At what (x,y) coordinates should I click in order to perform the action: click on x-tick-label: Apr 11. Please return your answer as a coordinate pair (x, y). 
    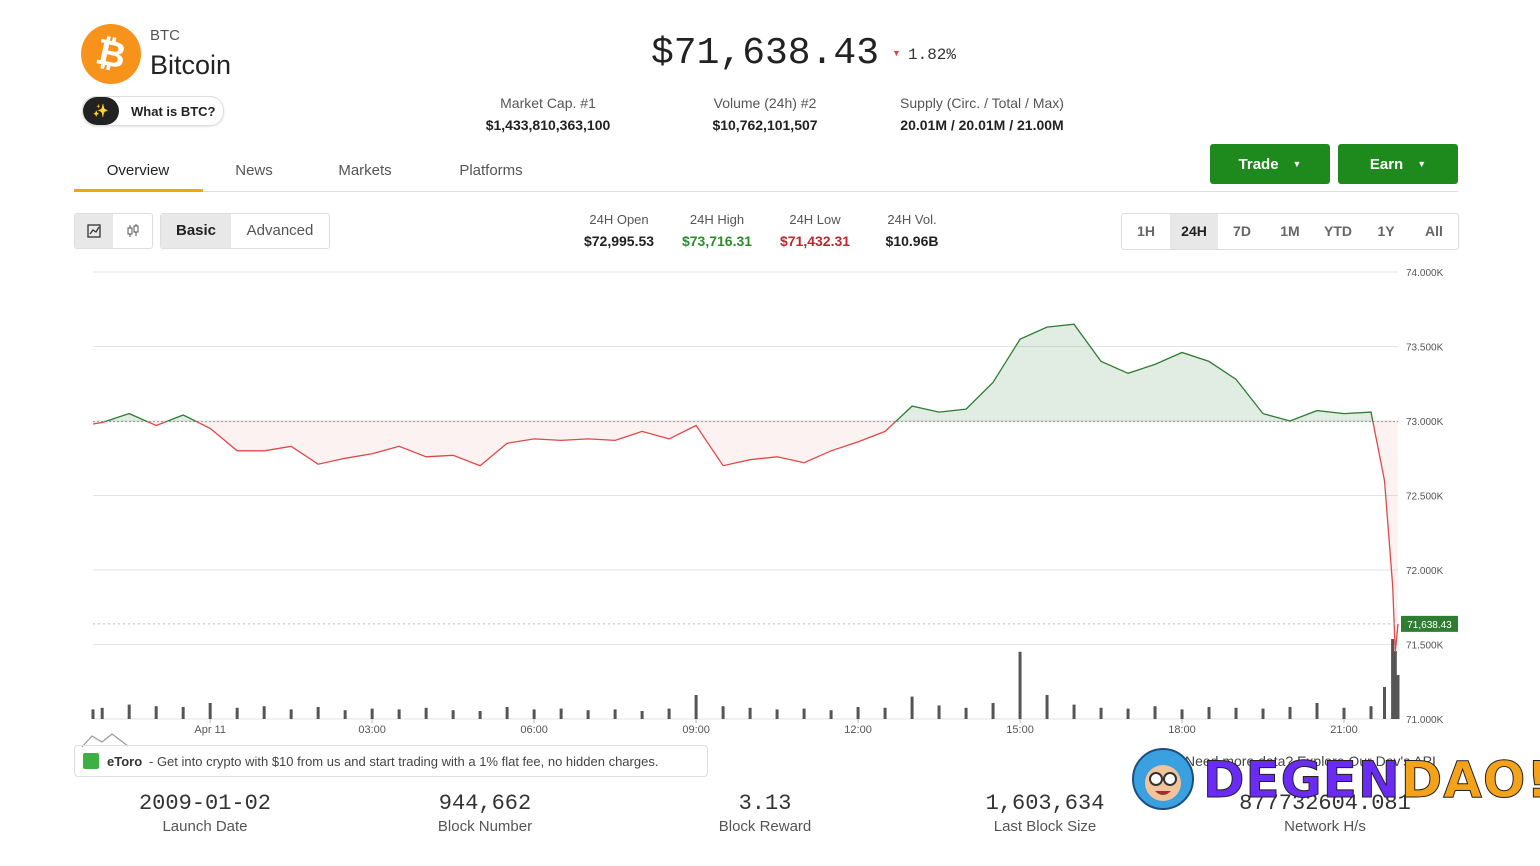
    Looking at the image, I should click on (210, 730).